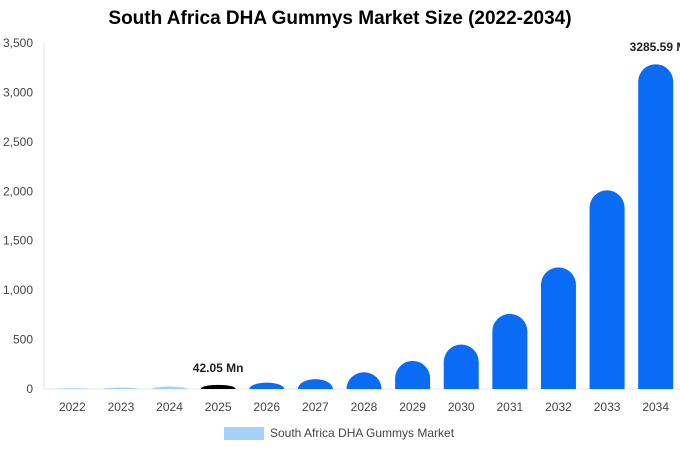 The height and width of the screenshot is (450, 680). Describe the element at coordinates (18, 142) in the screenshot. I see `y-tick-label: 2,500` at that location.